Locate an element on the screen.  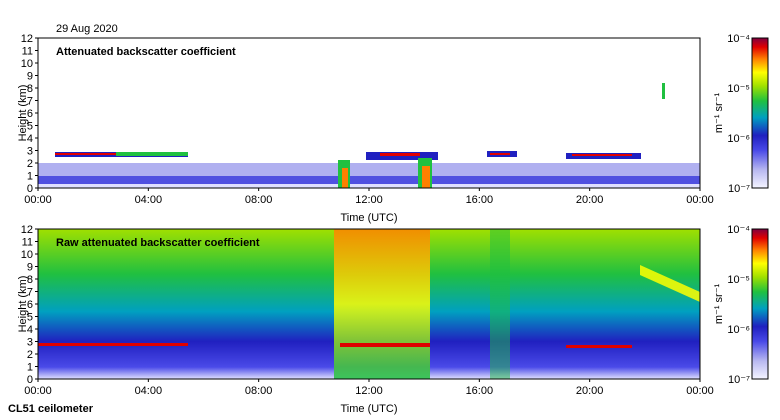
date-label: 29 Aug 2020 is located at coordinates (87, 29).